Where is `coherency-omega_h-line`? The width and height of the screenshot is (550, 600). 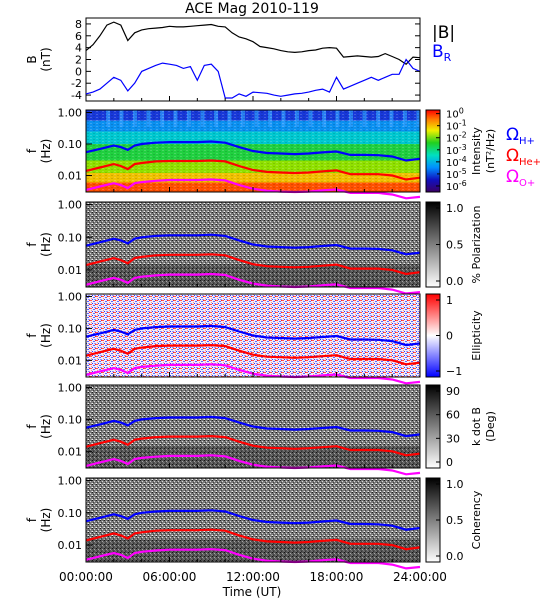 coherency-omega_h-line is located at coordinates (253, 520).